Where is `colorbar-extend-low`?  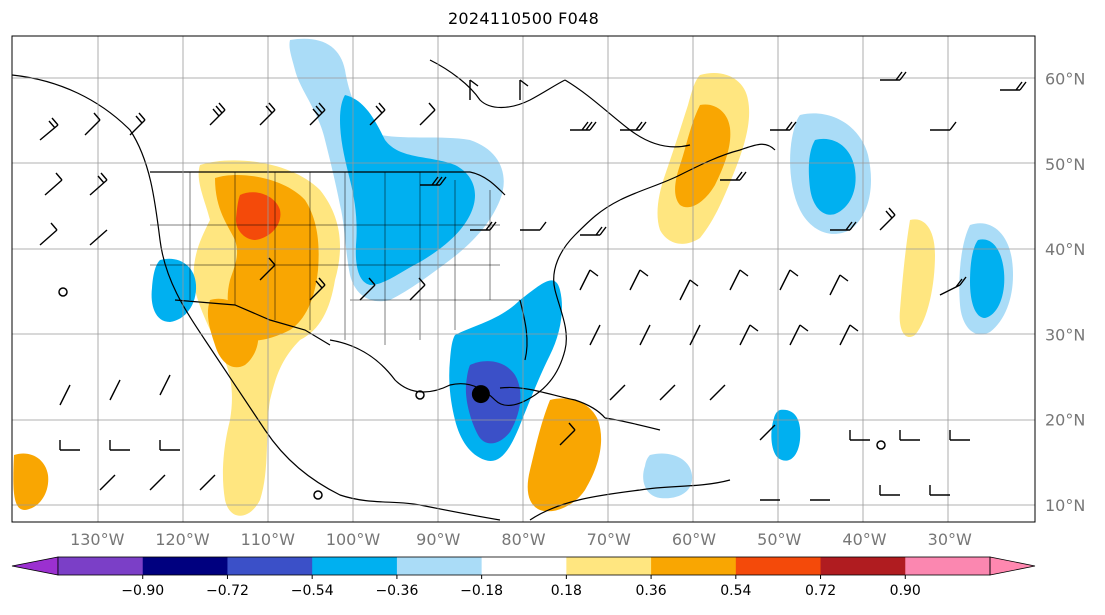 colorbar-extend-low is located at coordinates (35, 566).